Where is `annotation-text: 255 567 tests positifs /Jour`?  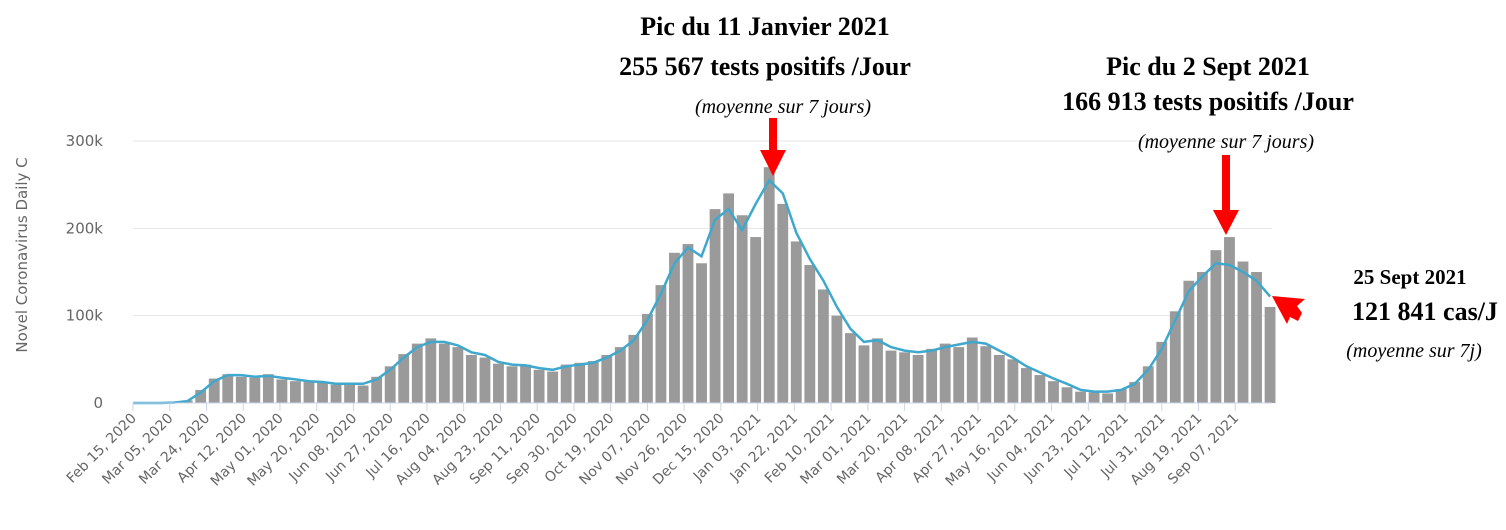
annotation-text: 255 567 tests positifs /Jour is located at coordinates (765, 66).